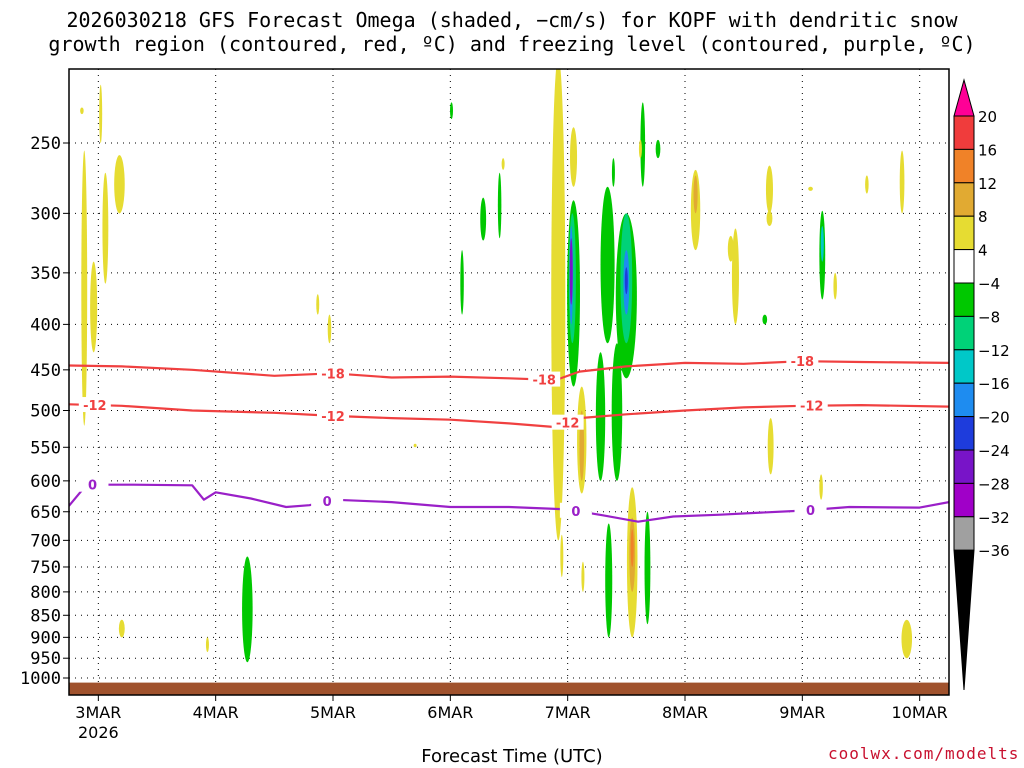  Describe the element at coordinates (98, 712) in the screenshot. I see `x-tick-label: 3MAR` at that location.